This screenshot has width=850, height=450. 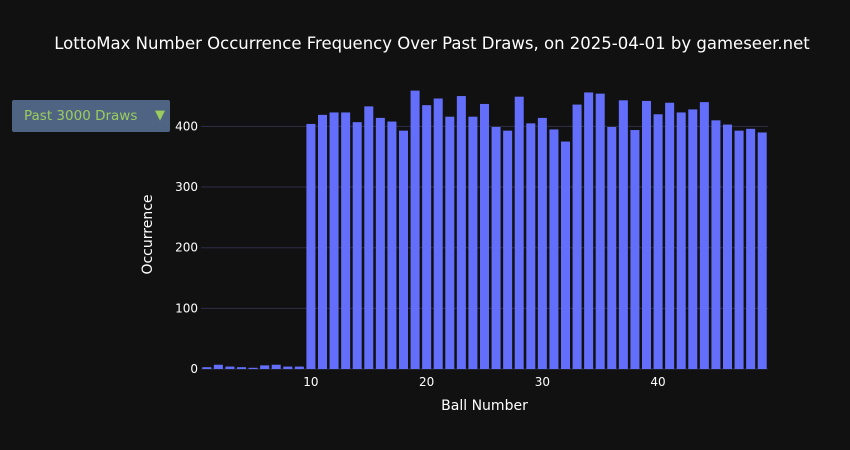 I want to click on y-tick-label: 100, so click(x=186, y=308).